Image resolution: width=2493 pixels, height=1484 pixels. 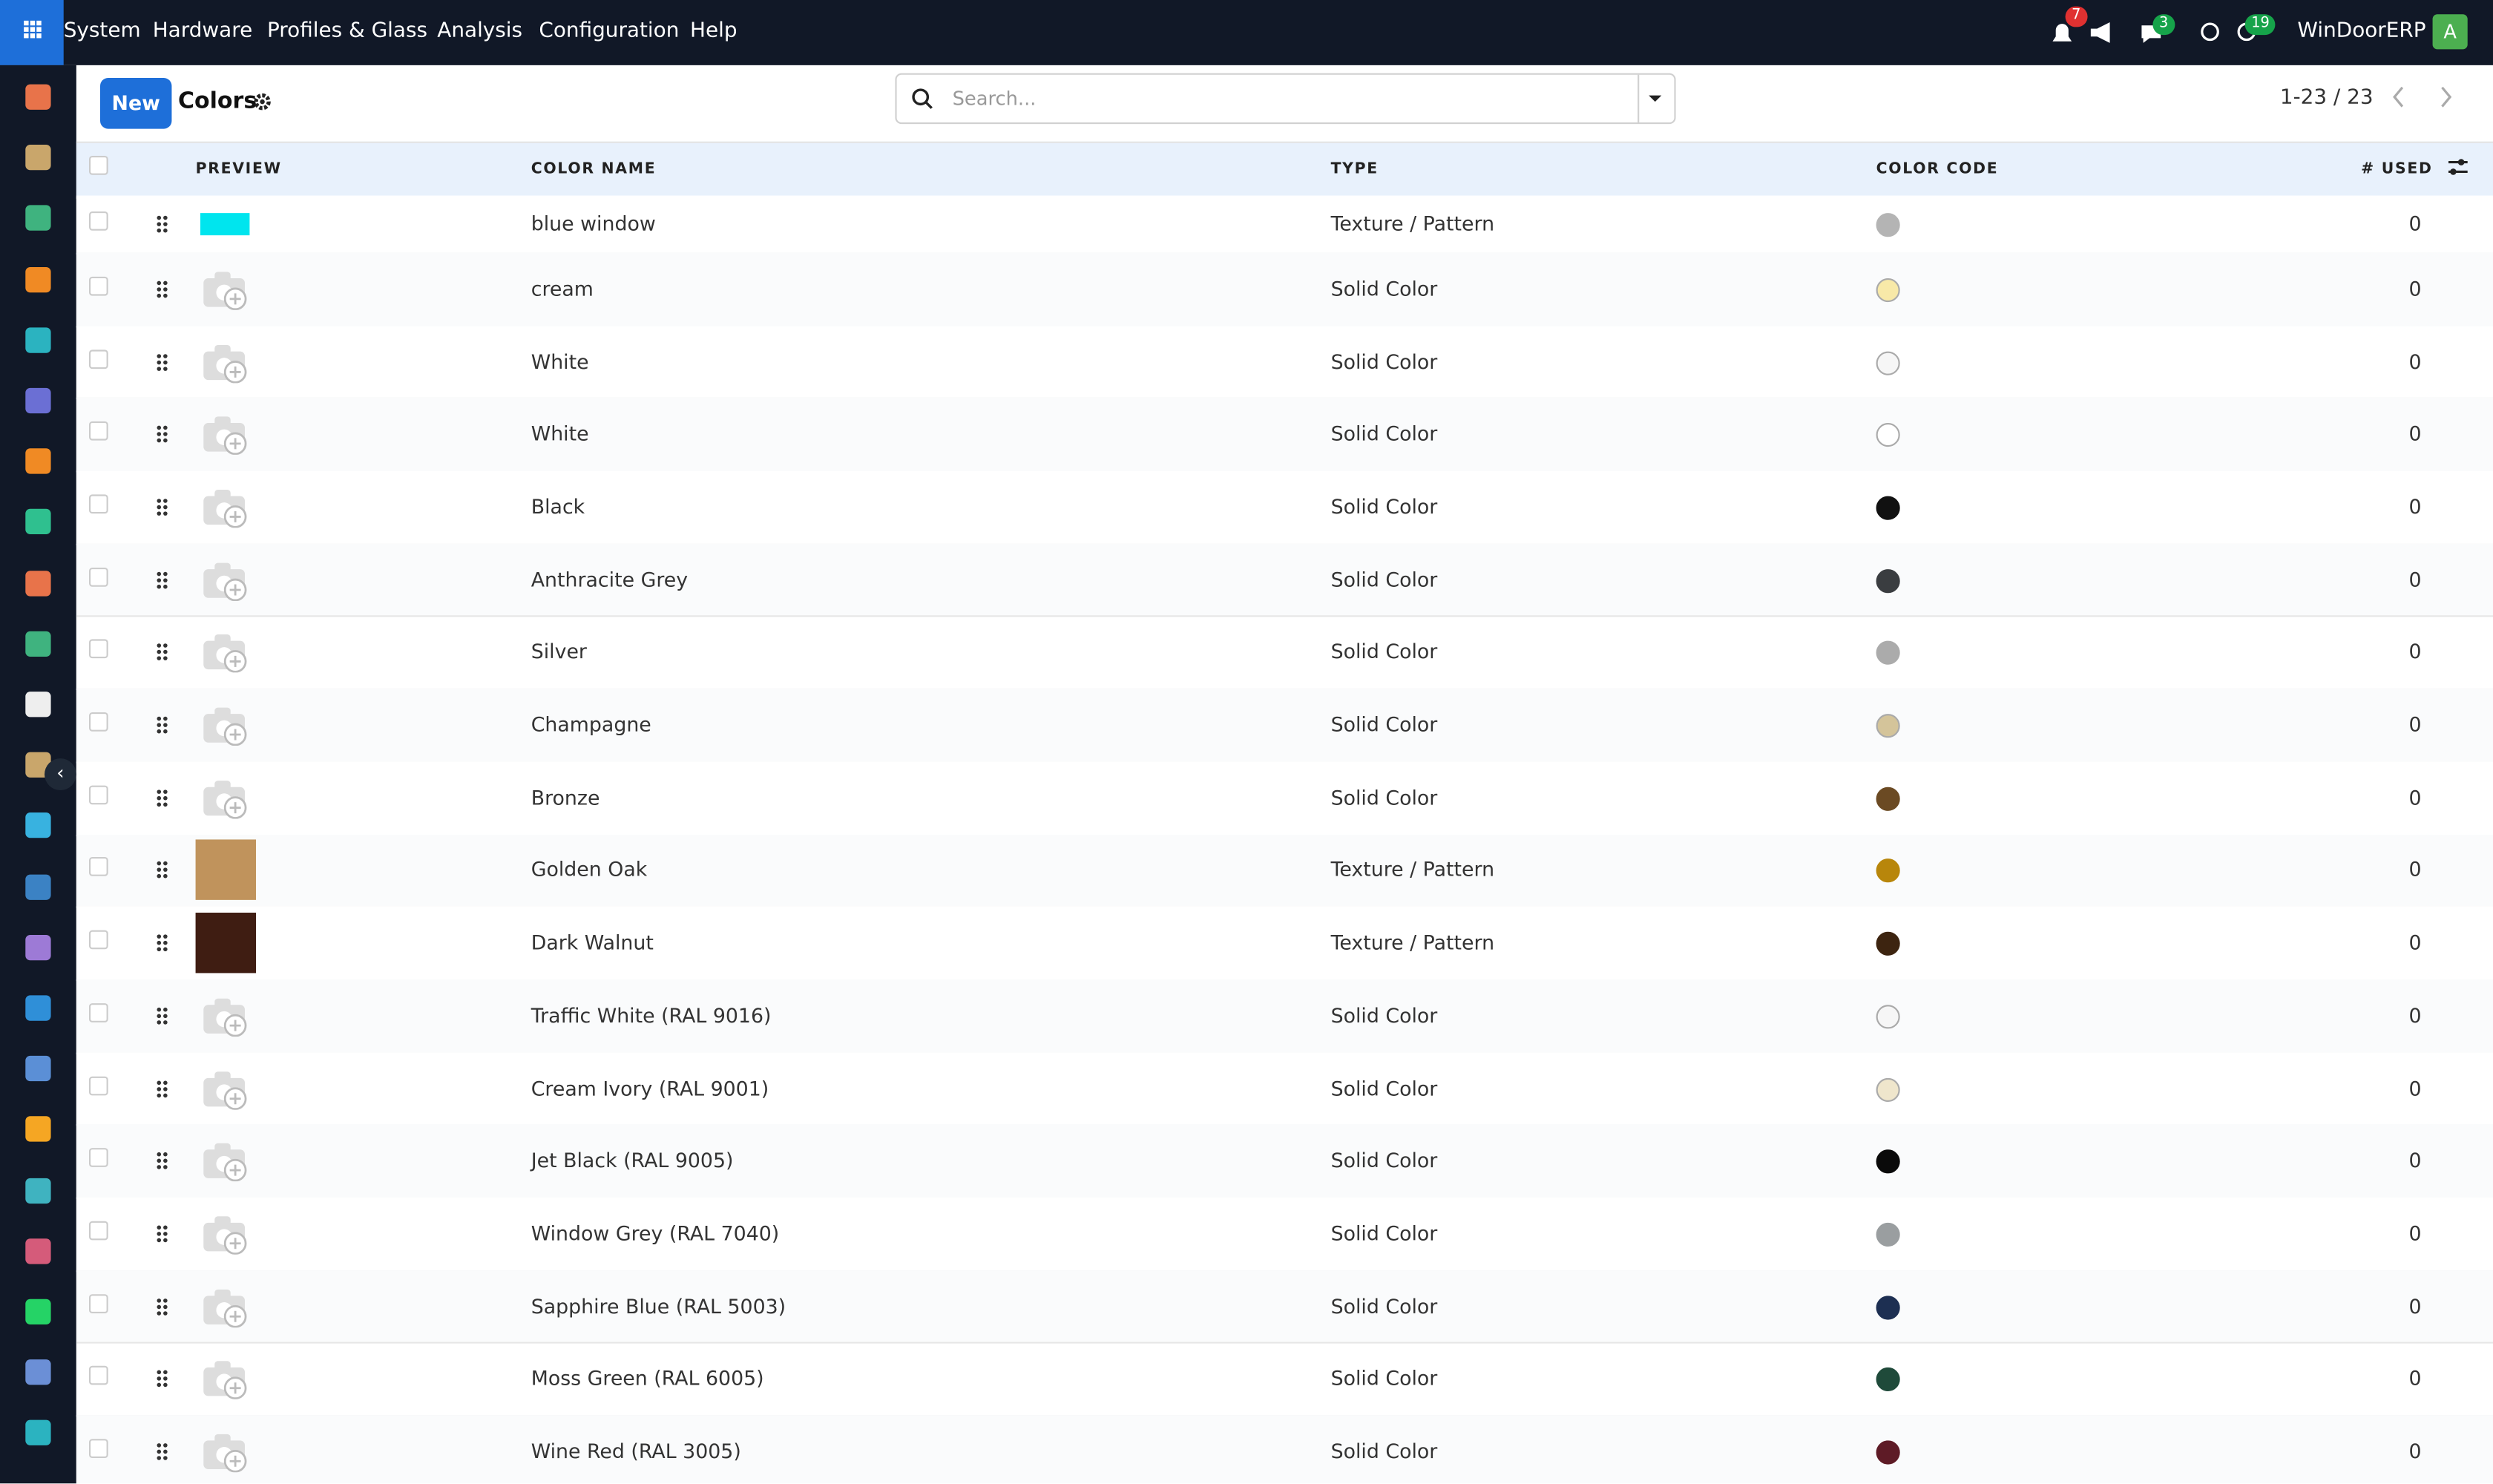 I want to click on dropdown-caret, so click(x=1655, y=98).